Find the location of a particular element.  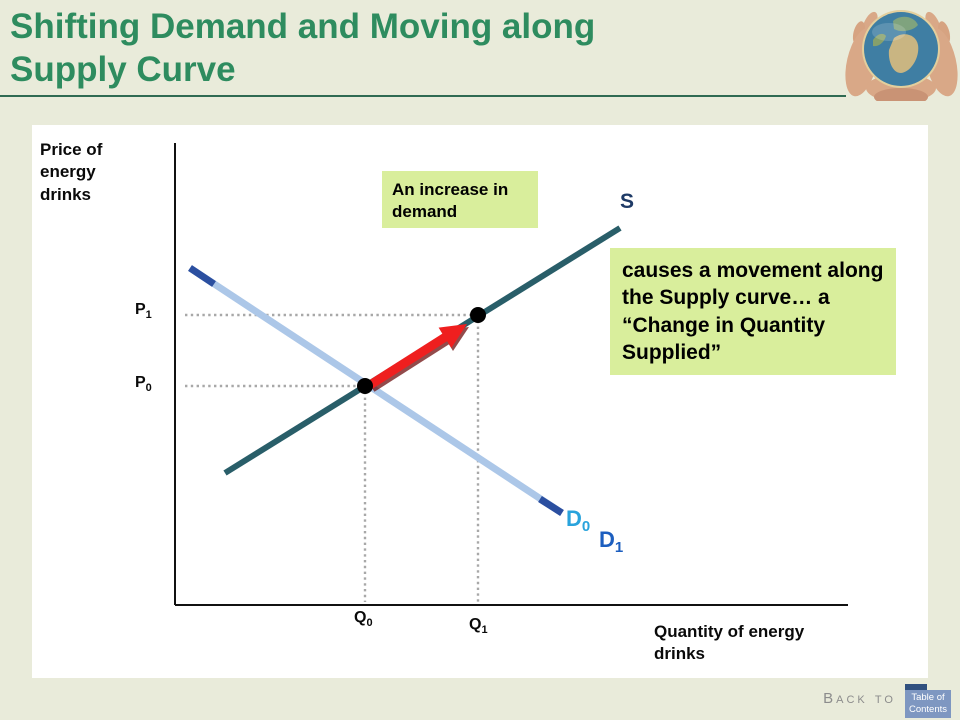

y-axis-title-line2: energy is located at coordinates (68, 172).